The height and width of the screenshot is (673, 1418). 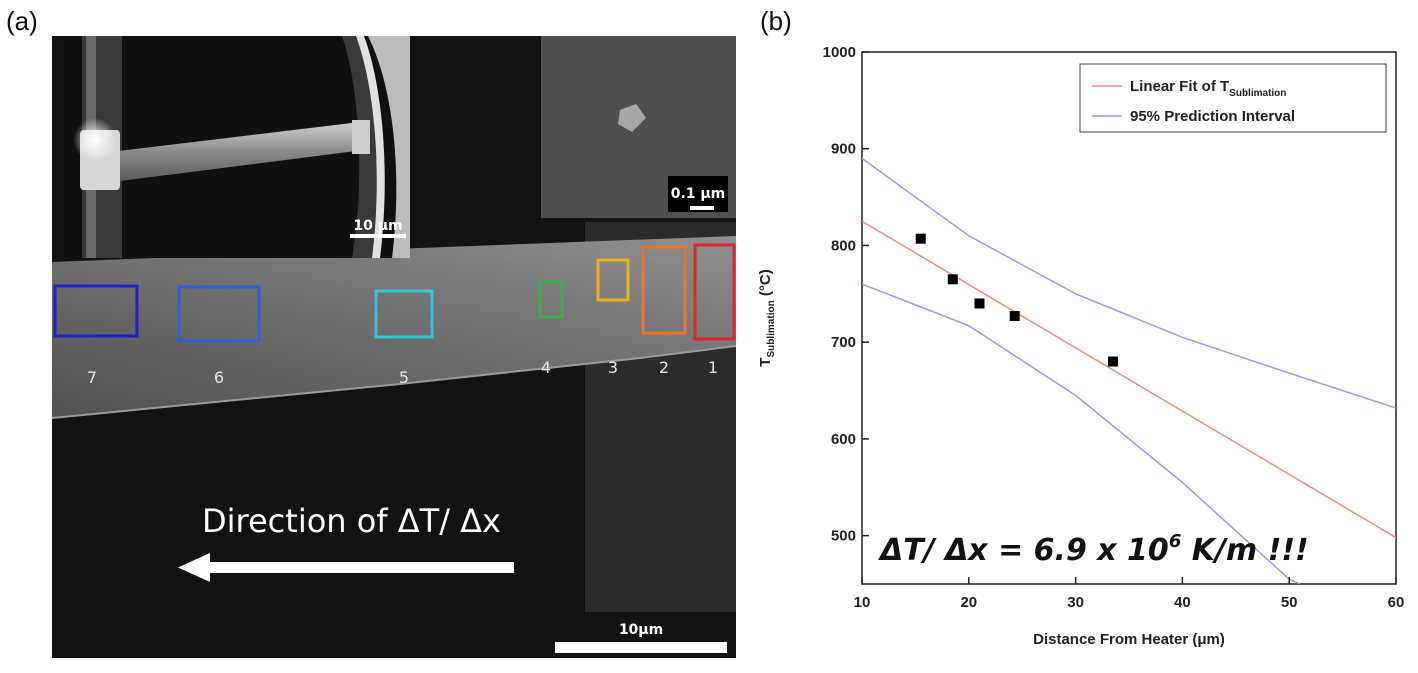 What do you see at coordinates (219, 314) in the screenshot?
I see `region-6-rect` at bounding box center [219, 314].